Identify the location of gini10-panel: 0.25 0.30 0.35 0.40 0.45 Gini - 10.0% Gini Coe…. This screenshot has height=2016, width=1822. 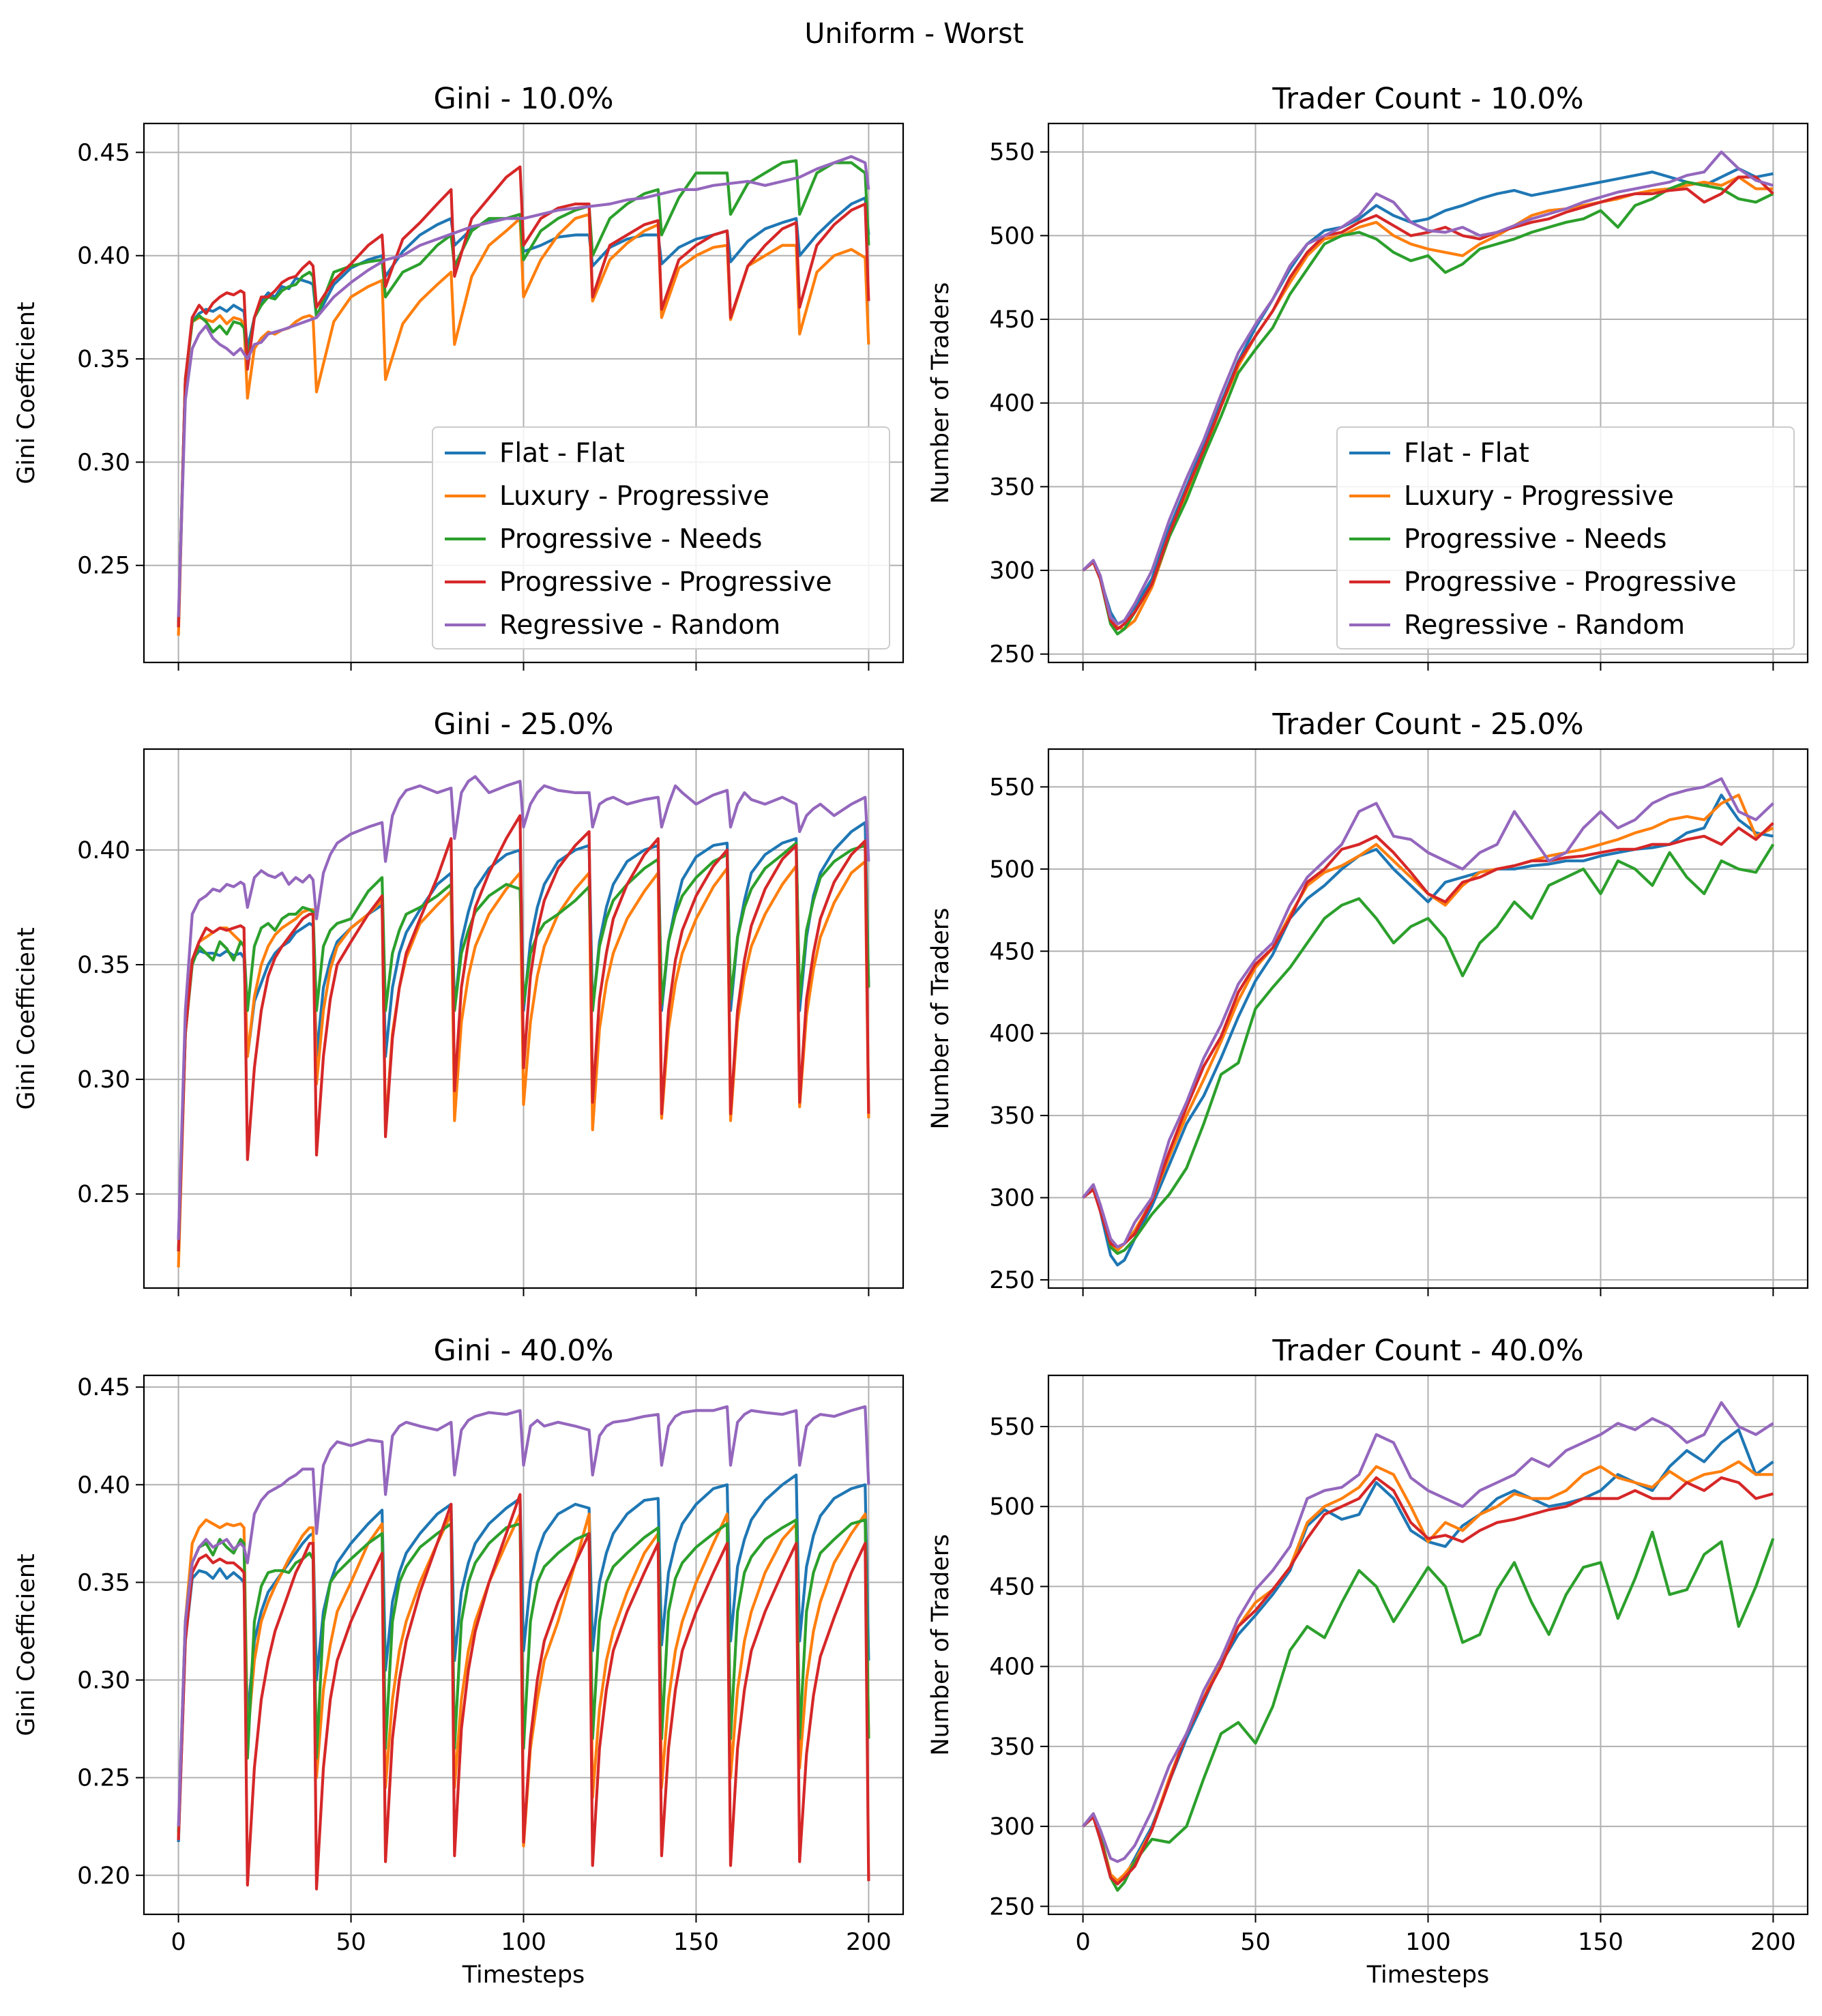
(459, 376).